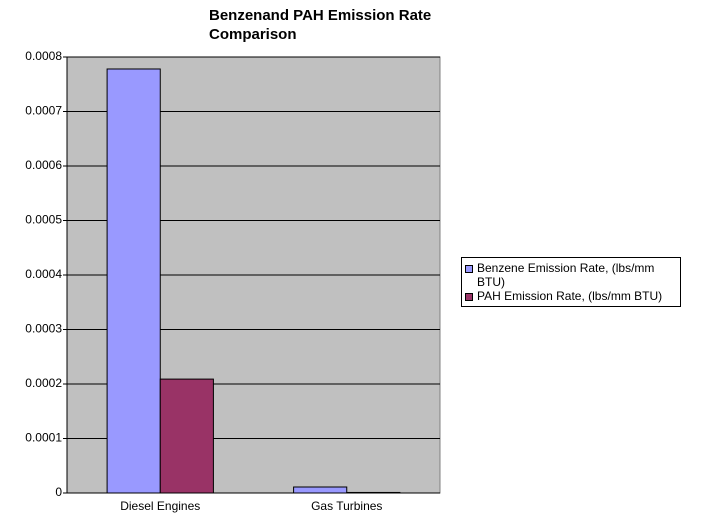 The image size is (704, 527). Describe the element at coordinates (43, 438) in the screenshot. I see `y-tick-label: 0.0001` at that location.